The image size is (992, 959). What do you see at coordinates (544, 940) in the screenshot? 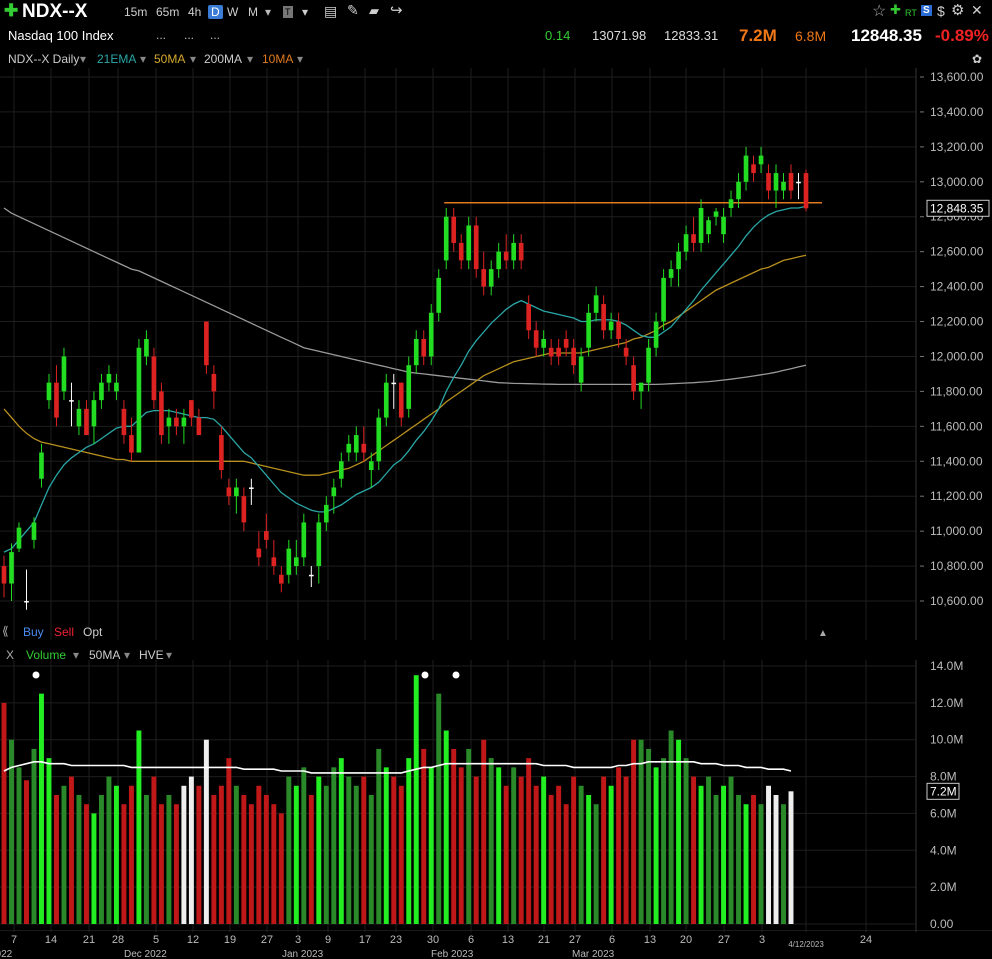
I see `x-tick-label: 21` at bounding box center [544, 940].